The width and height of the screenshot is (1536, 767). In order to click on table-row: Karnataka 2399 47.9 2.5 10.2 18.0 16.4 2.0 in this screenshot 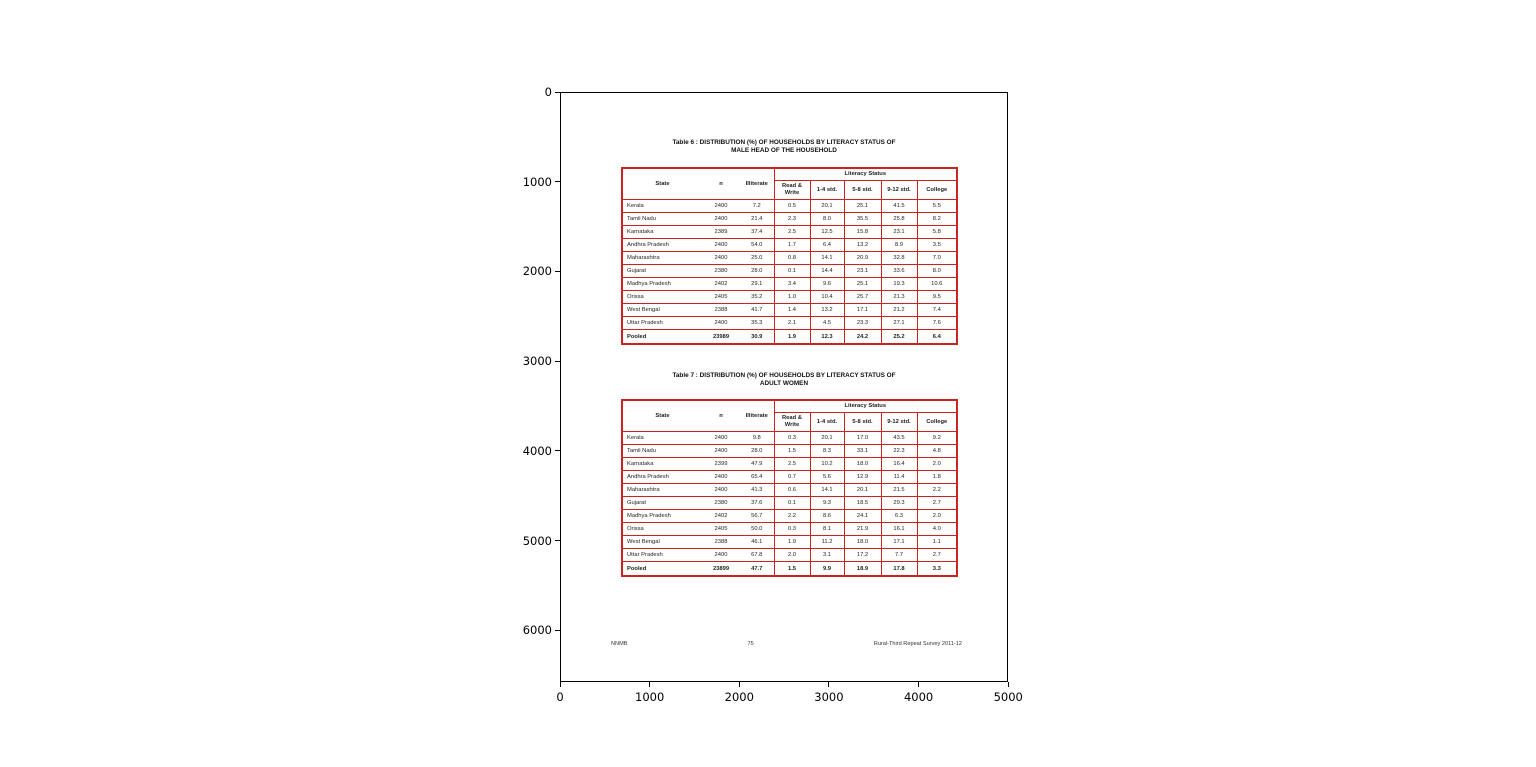, I will do `click(790, 464)`.